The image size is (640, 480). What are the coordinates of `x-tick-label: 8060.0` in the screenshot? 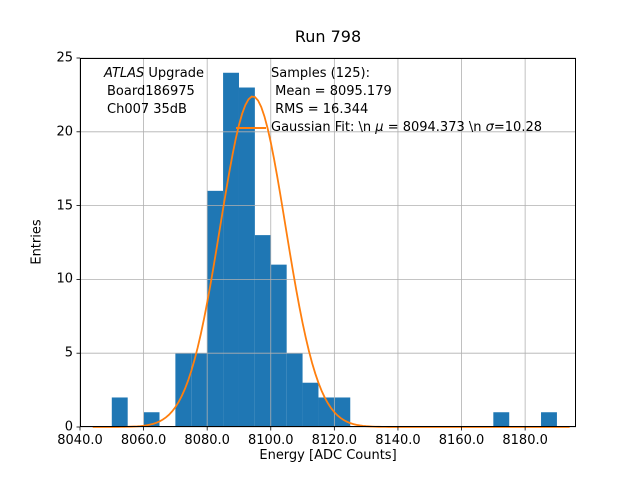 It's located at (143, 440).